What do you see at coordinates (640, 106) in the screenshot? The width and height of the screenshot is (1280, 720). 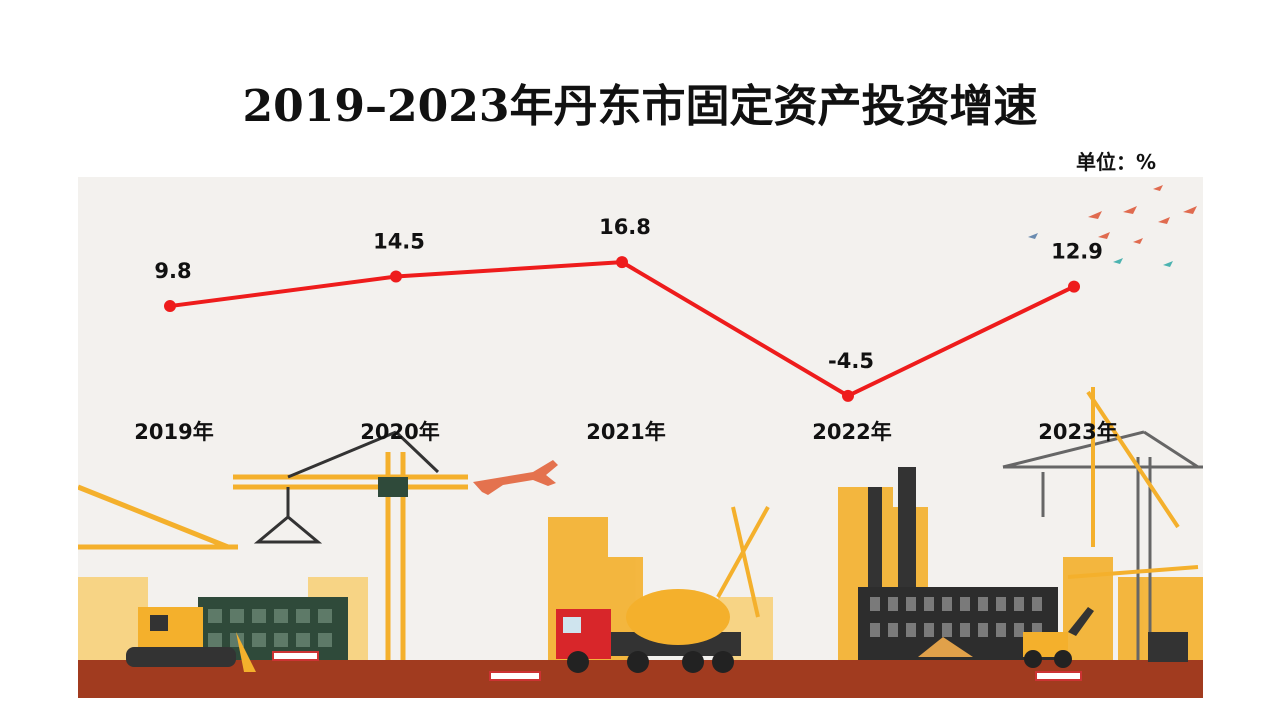 I see `chart-title: 2019–2023年丹东市固定资产投资增速` at bounding box center [640, 106].